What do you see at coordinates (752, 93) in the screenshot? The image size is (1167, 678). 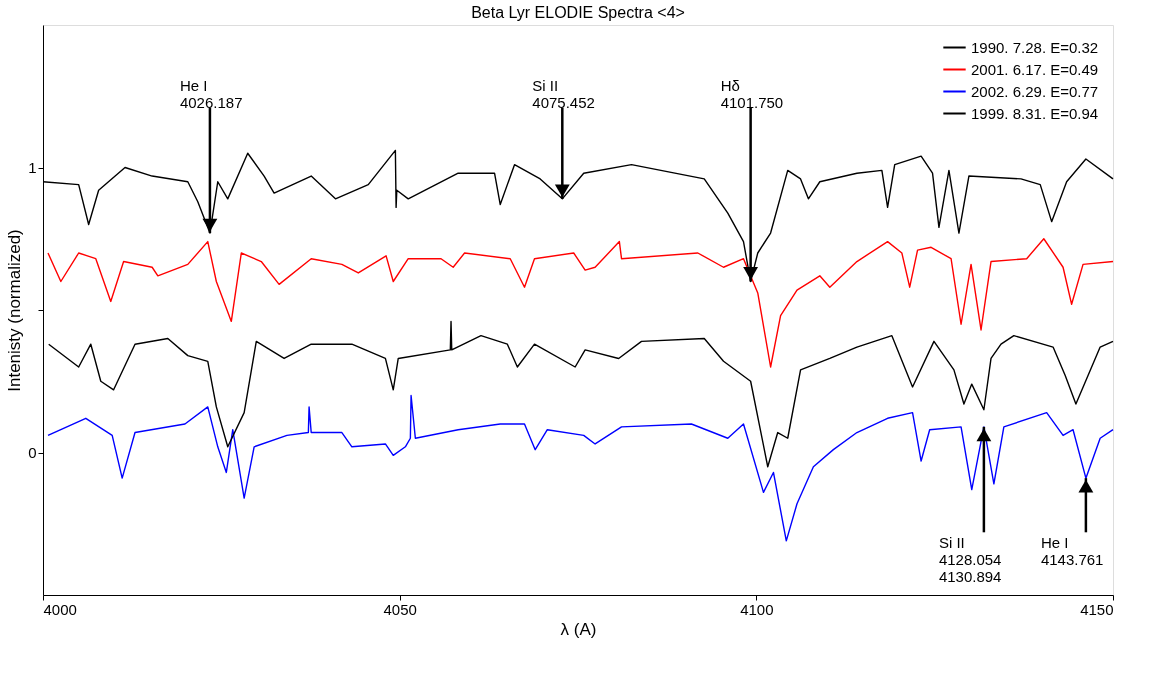 I see `annotation: Hδ 4101.750` at bounding box center [752, 93].